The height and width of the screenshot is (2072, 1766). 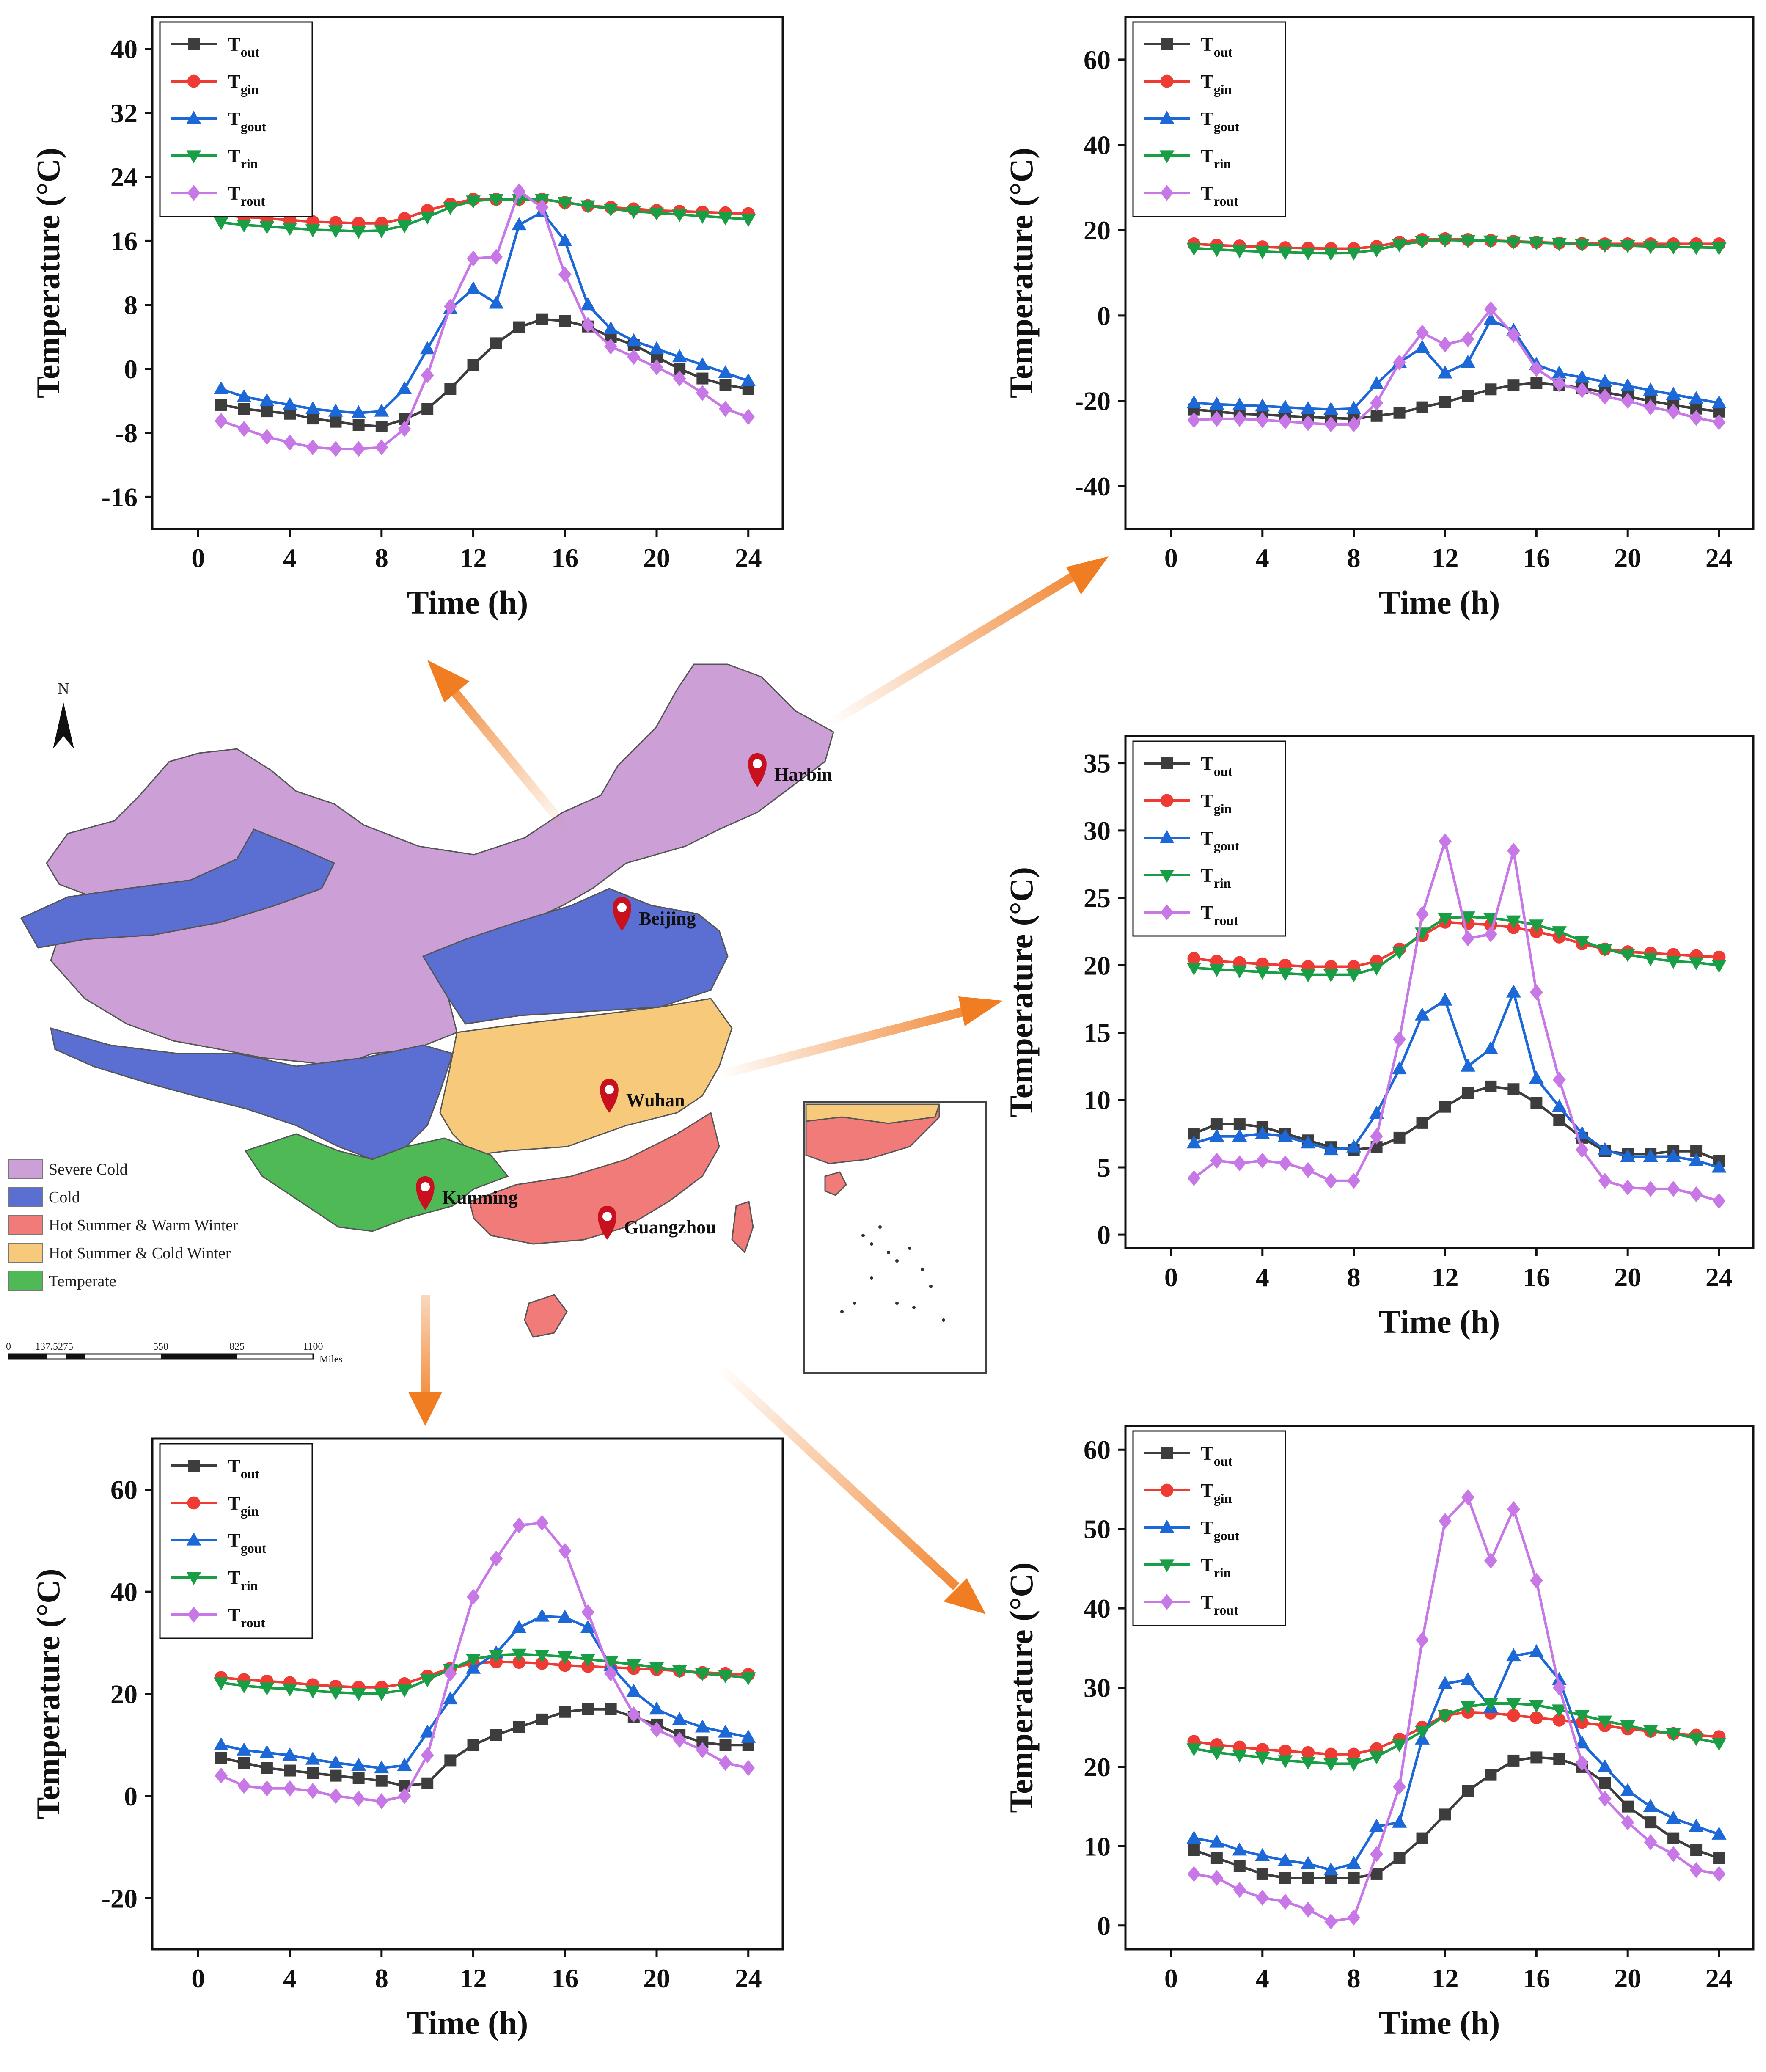 What do you see at coordinates (244, 84) in the screenshot?
I see `legend-label-gin: Tgin` at bounding box center [244, 84].